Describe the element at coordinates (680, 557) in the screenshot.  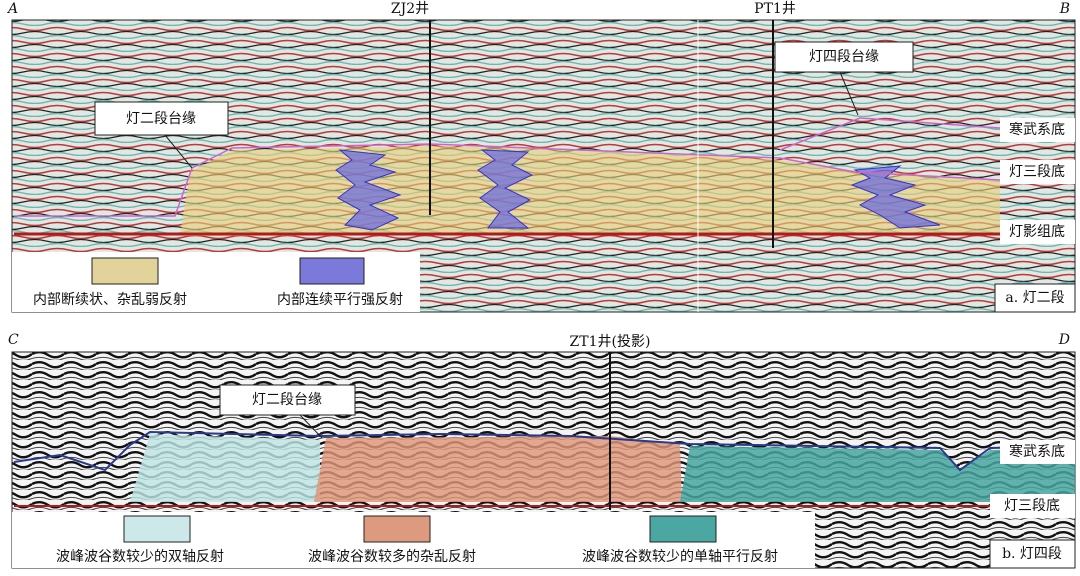
I see `legend-text: 波峰波谷数较少的单轴平行反射` at that location.